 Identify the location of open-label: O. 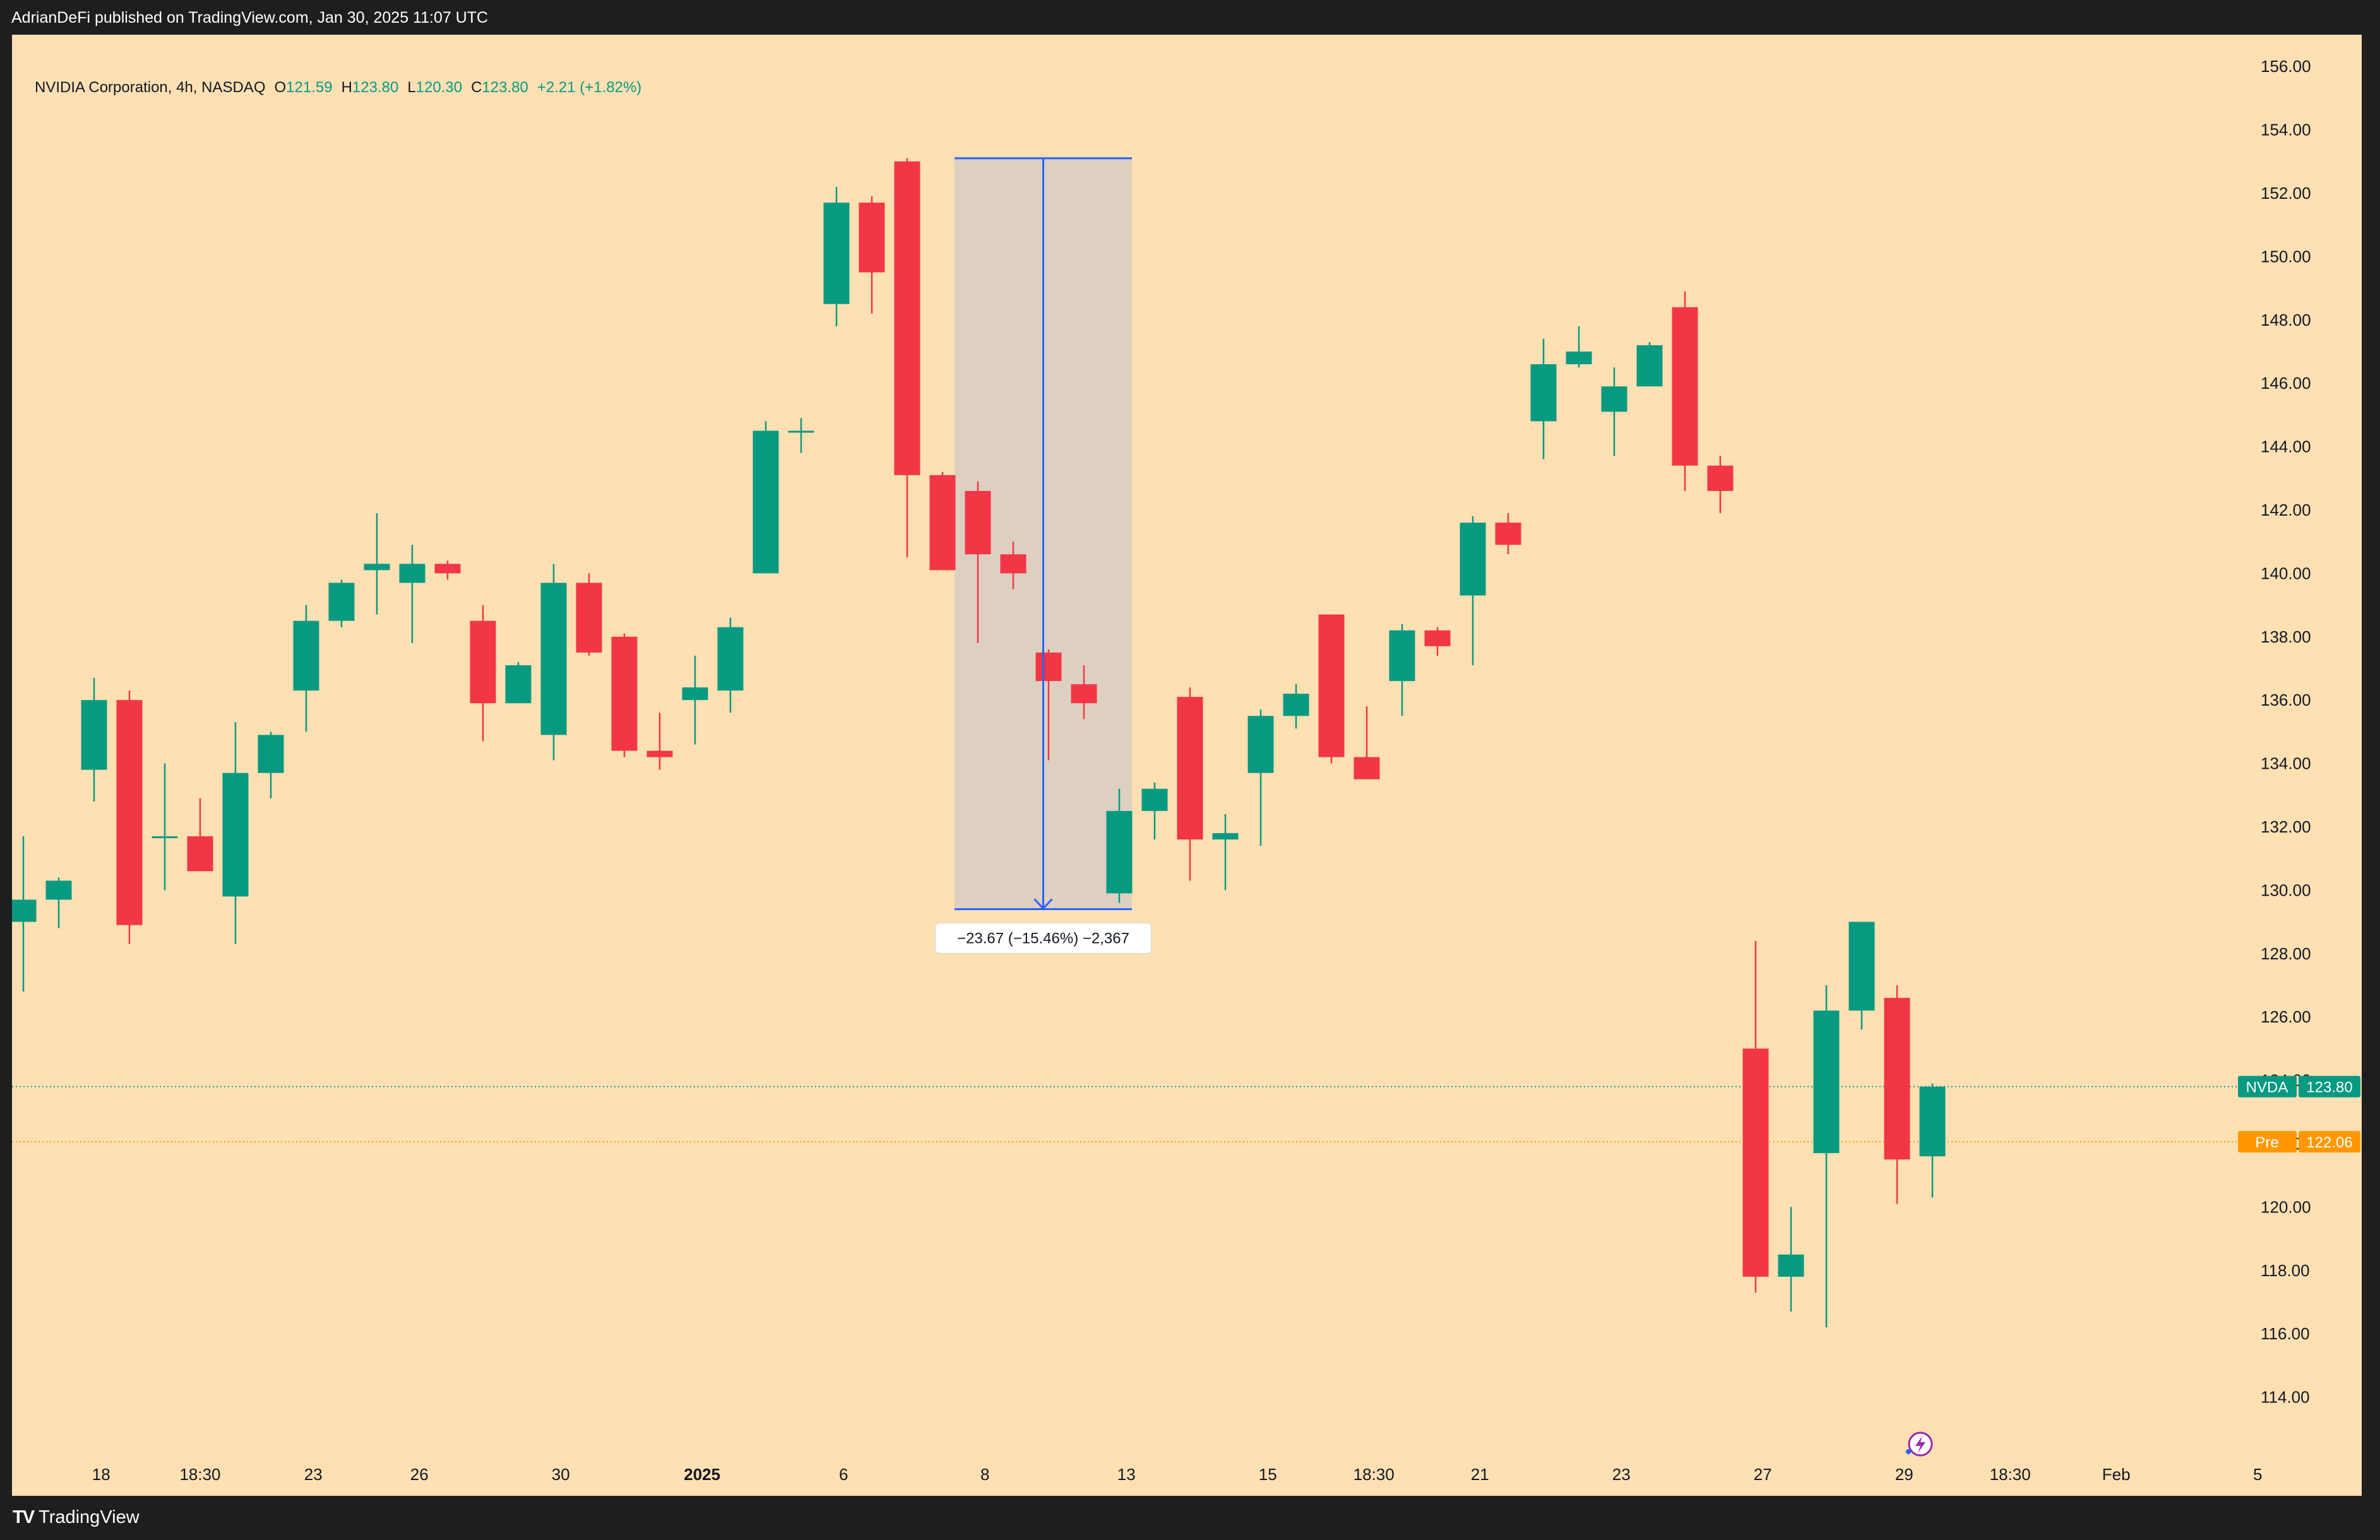
(280, 88).